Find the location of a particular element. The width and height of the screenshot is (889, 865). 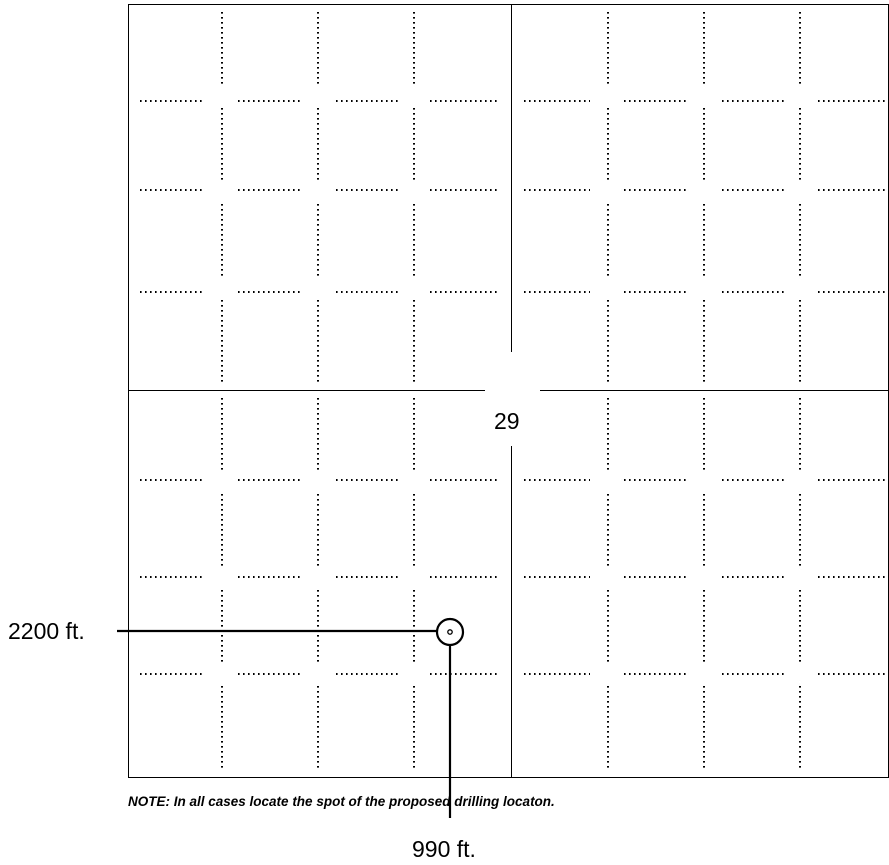

section-number: 29 is located at coordinates (507, 421).